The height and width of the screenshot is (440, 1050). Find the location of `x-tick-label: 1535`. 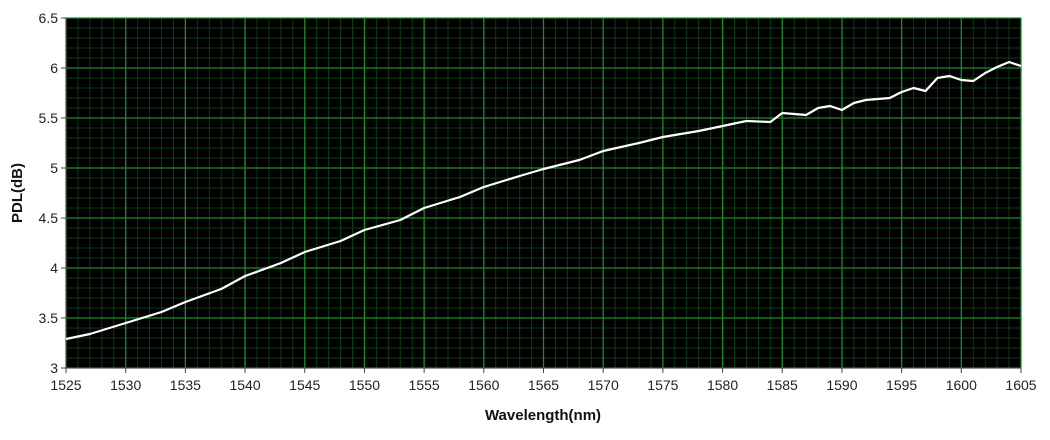

x-tick-label: 1535 is located at coordinates (185, 385).